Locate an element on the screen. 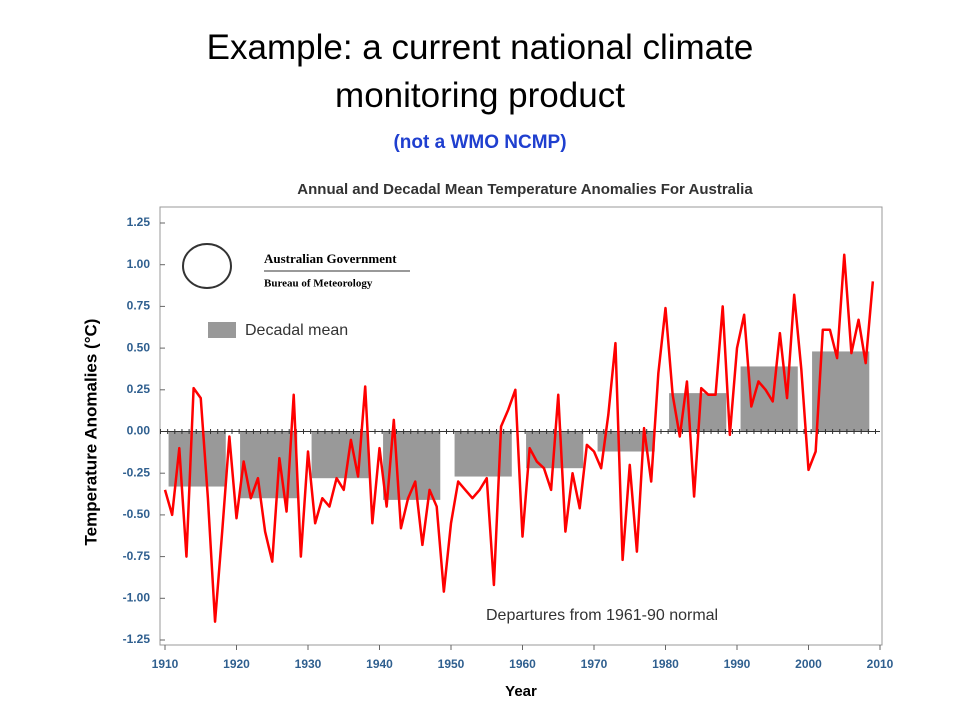  y-tick-label: -1.25 is located at coordinates (137, 639).